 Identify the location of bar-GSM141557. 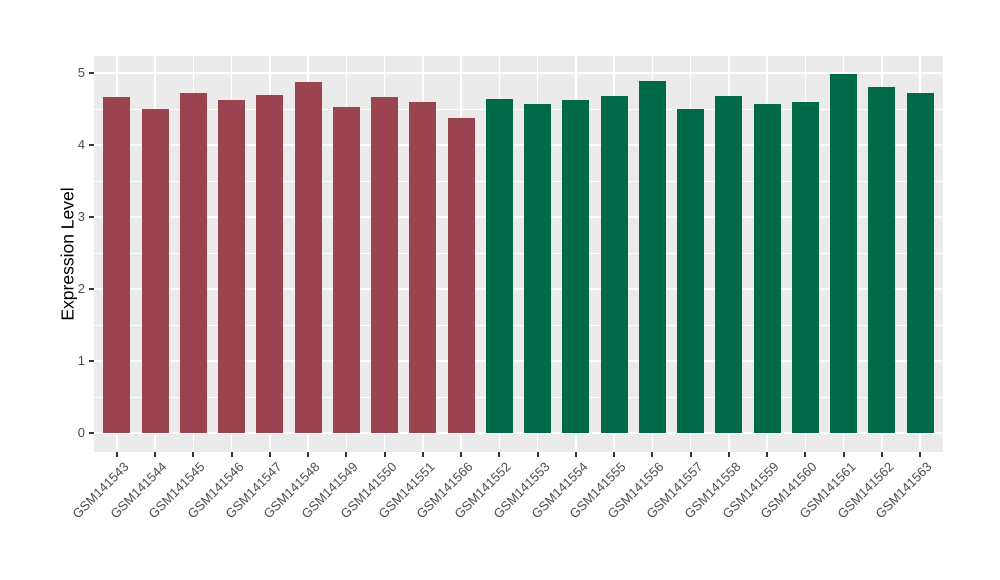
(691, 271).